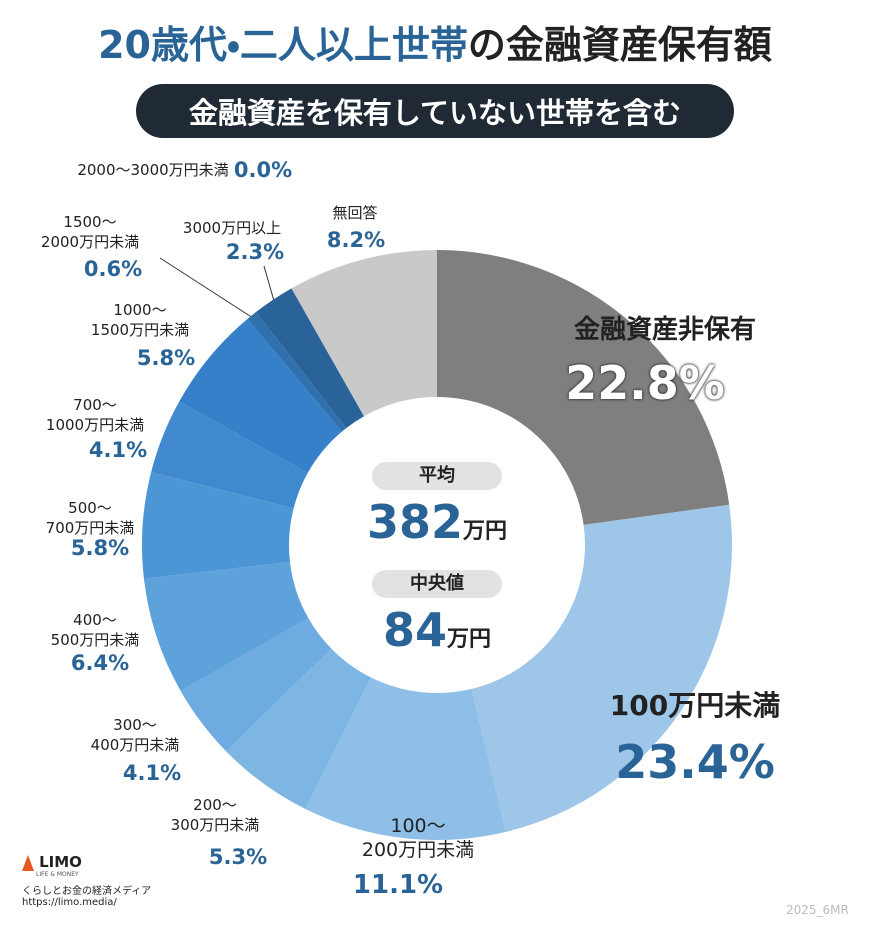 The image size is (870, 931). I want to click on value-label: 23.4%, so click(695, 762).